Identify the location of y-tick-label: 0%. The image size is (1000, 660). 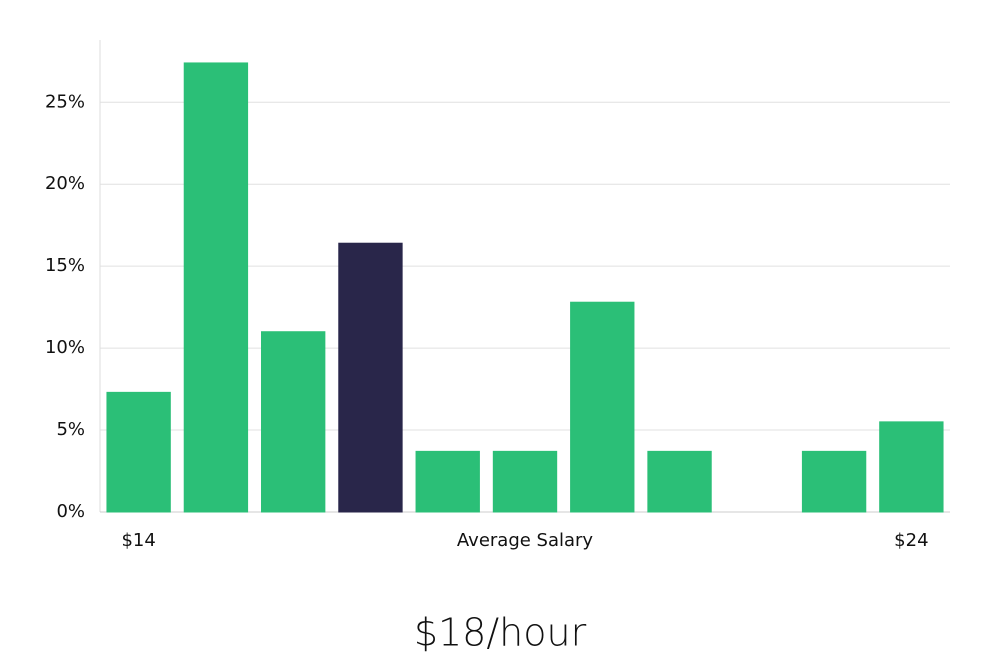
(70, 511).